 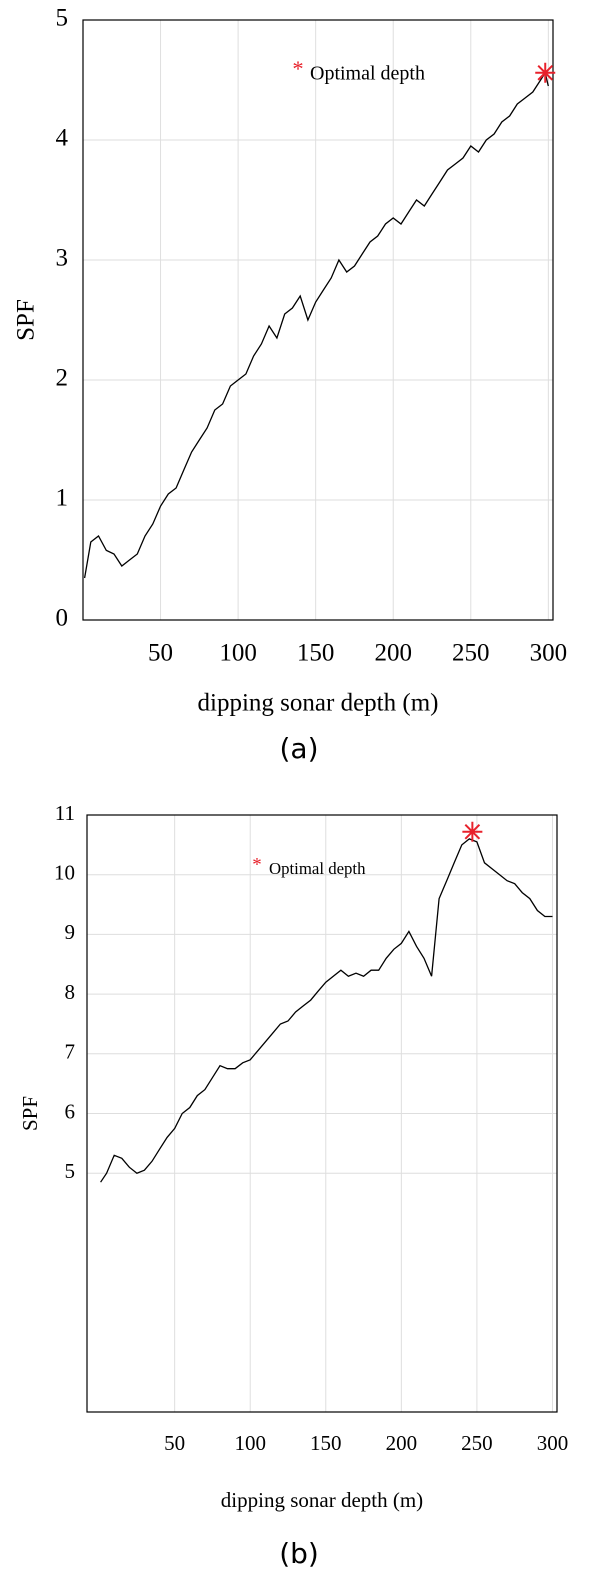 I want to click on y-tick-label: 4, so click(x=62, y=138).